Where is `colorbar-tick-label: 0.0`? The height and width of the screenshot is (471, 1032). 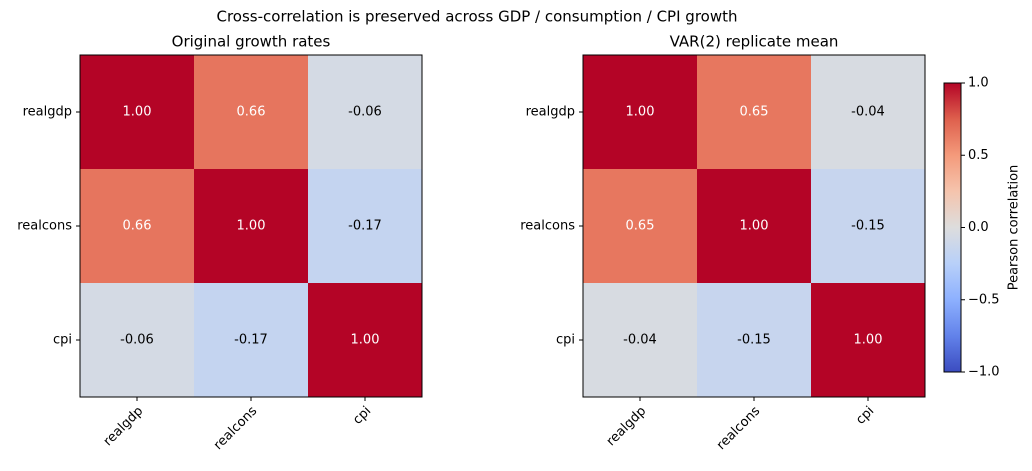 colorbar-tick-label: 0.0 is located at coordinates (978, 227).